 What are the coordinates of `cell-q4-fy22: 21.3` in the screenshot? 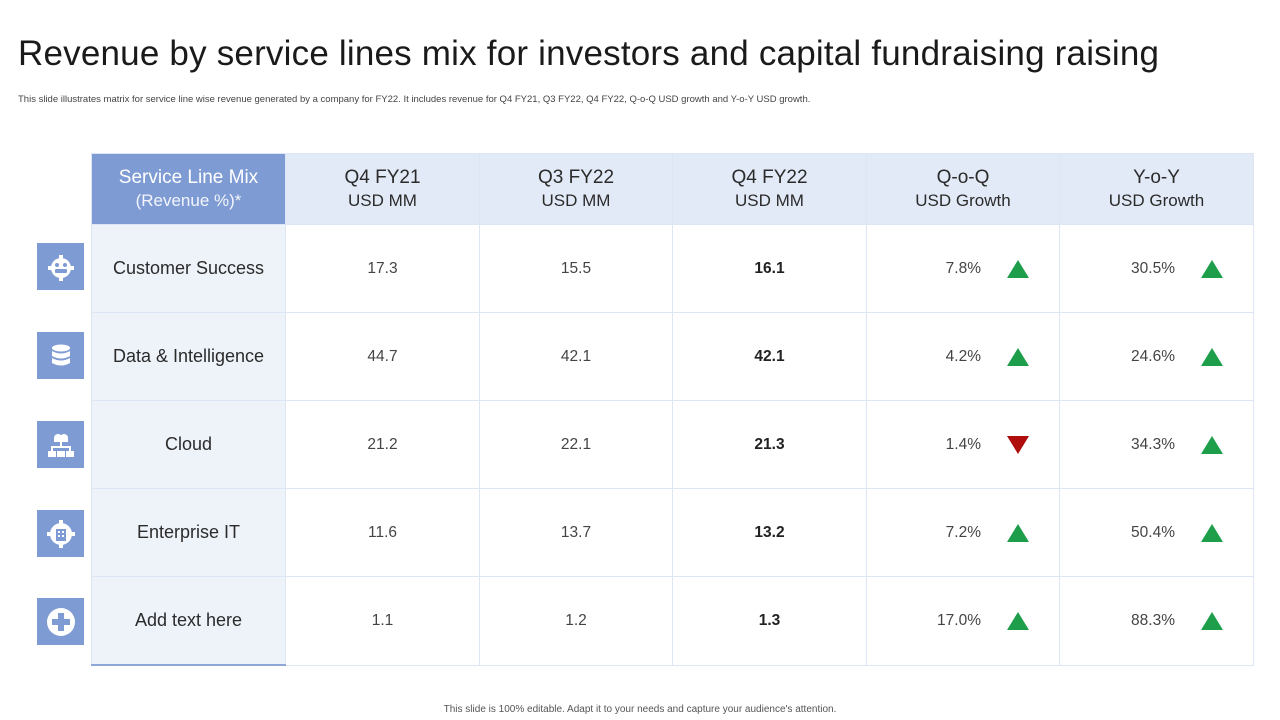 It's located at (769, 444).